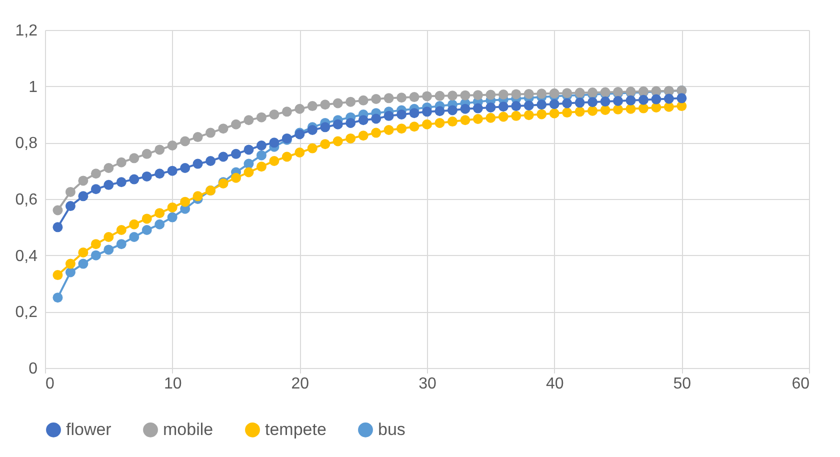 This screenshot has width=840, height=457. Describe the element at coordinates (26, 256) in the screenshot. I see `y-tick-label: 0,4` at that location.